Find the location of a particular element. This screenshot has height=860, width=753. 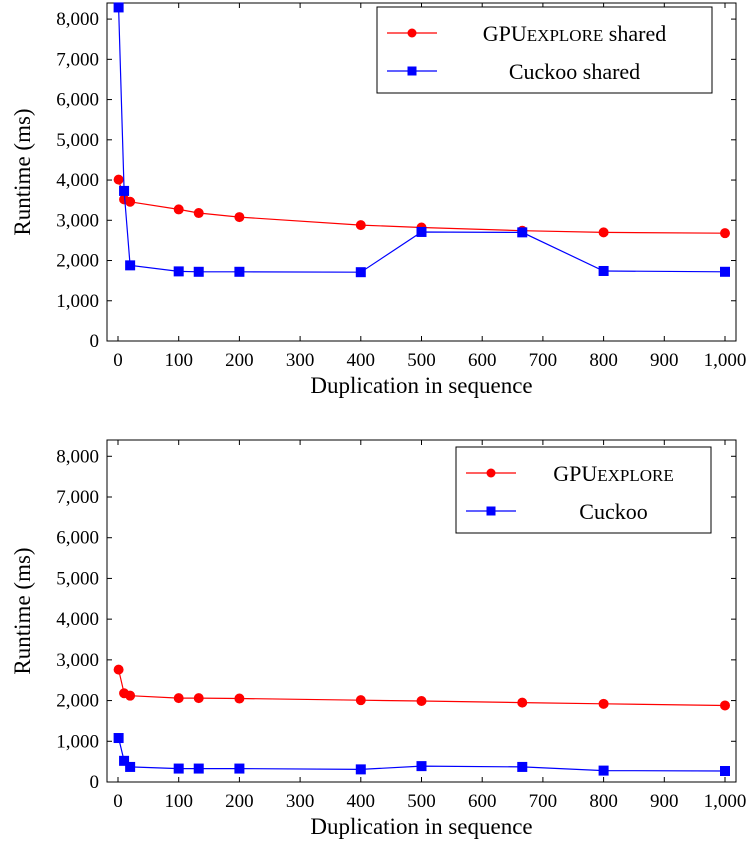

legend-label-0: GPUEXPLORE shared is located at coordinates (574, 33).